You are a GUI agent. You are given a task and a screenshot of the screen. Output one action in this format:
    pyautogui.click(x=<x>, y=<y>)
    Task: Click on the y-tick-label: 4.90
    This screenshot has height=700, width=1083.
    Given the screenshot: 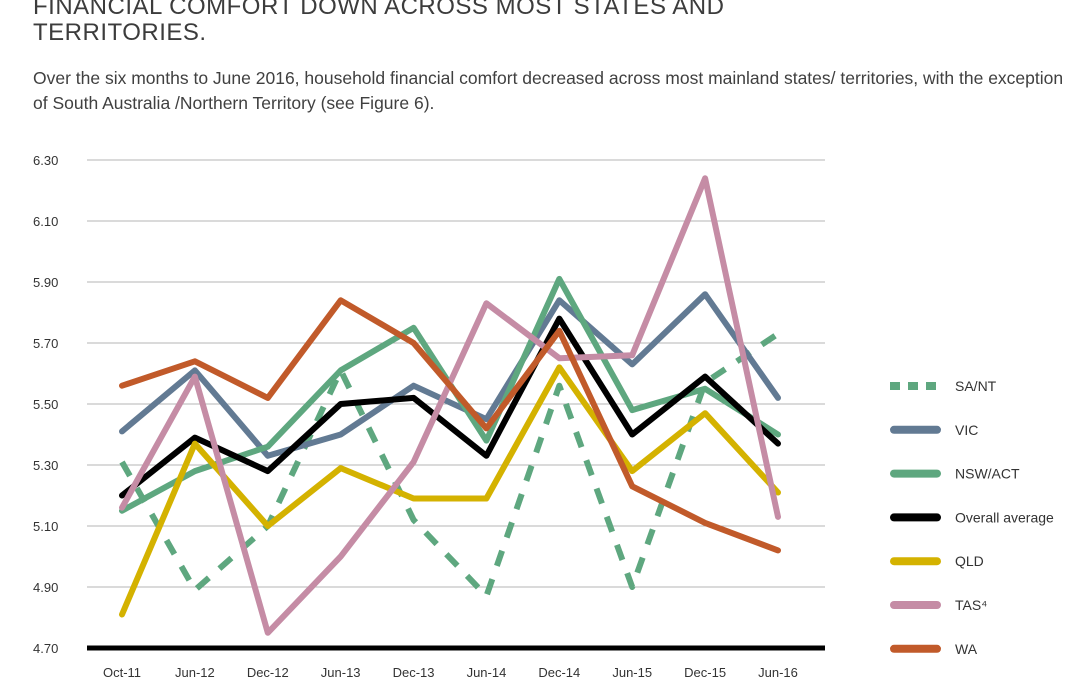 What is the action you would take?
    pyautogui.click(x=45, y=587)
    